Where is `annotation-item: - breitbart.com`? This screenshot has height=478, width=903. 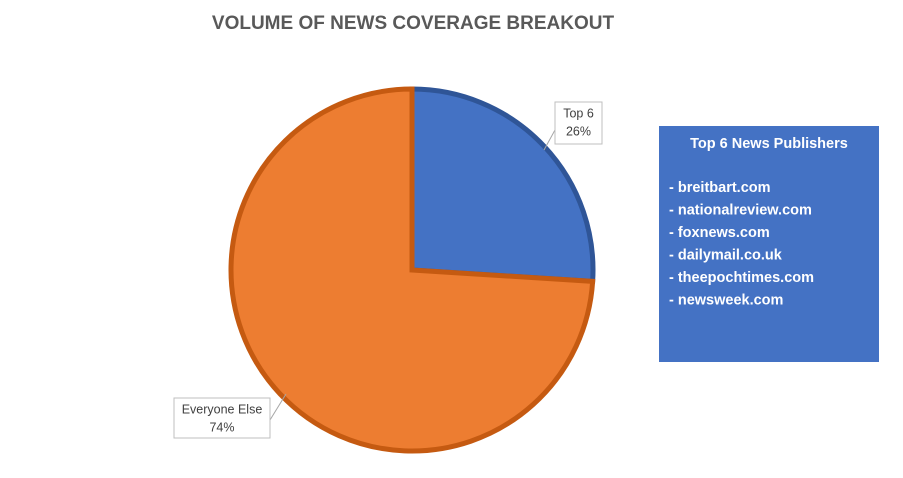
annotation-item: - breitbart.com is located at coordinates (720, 188).